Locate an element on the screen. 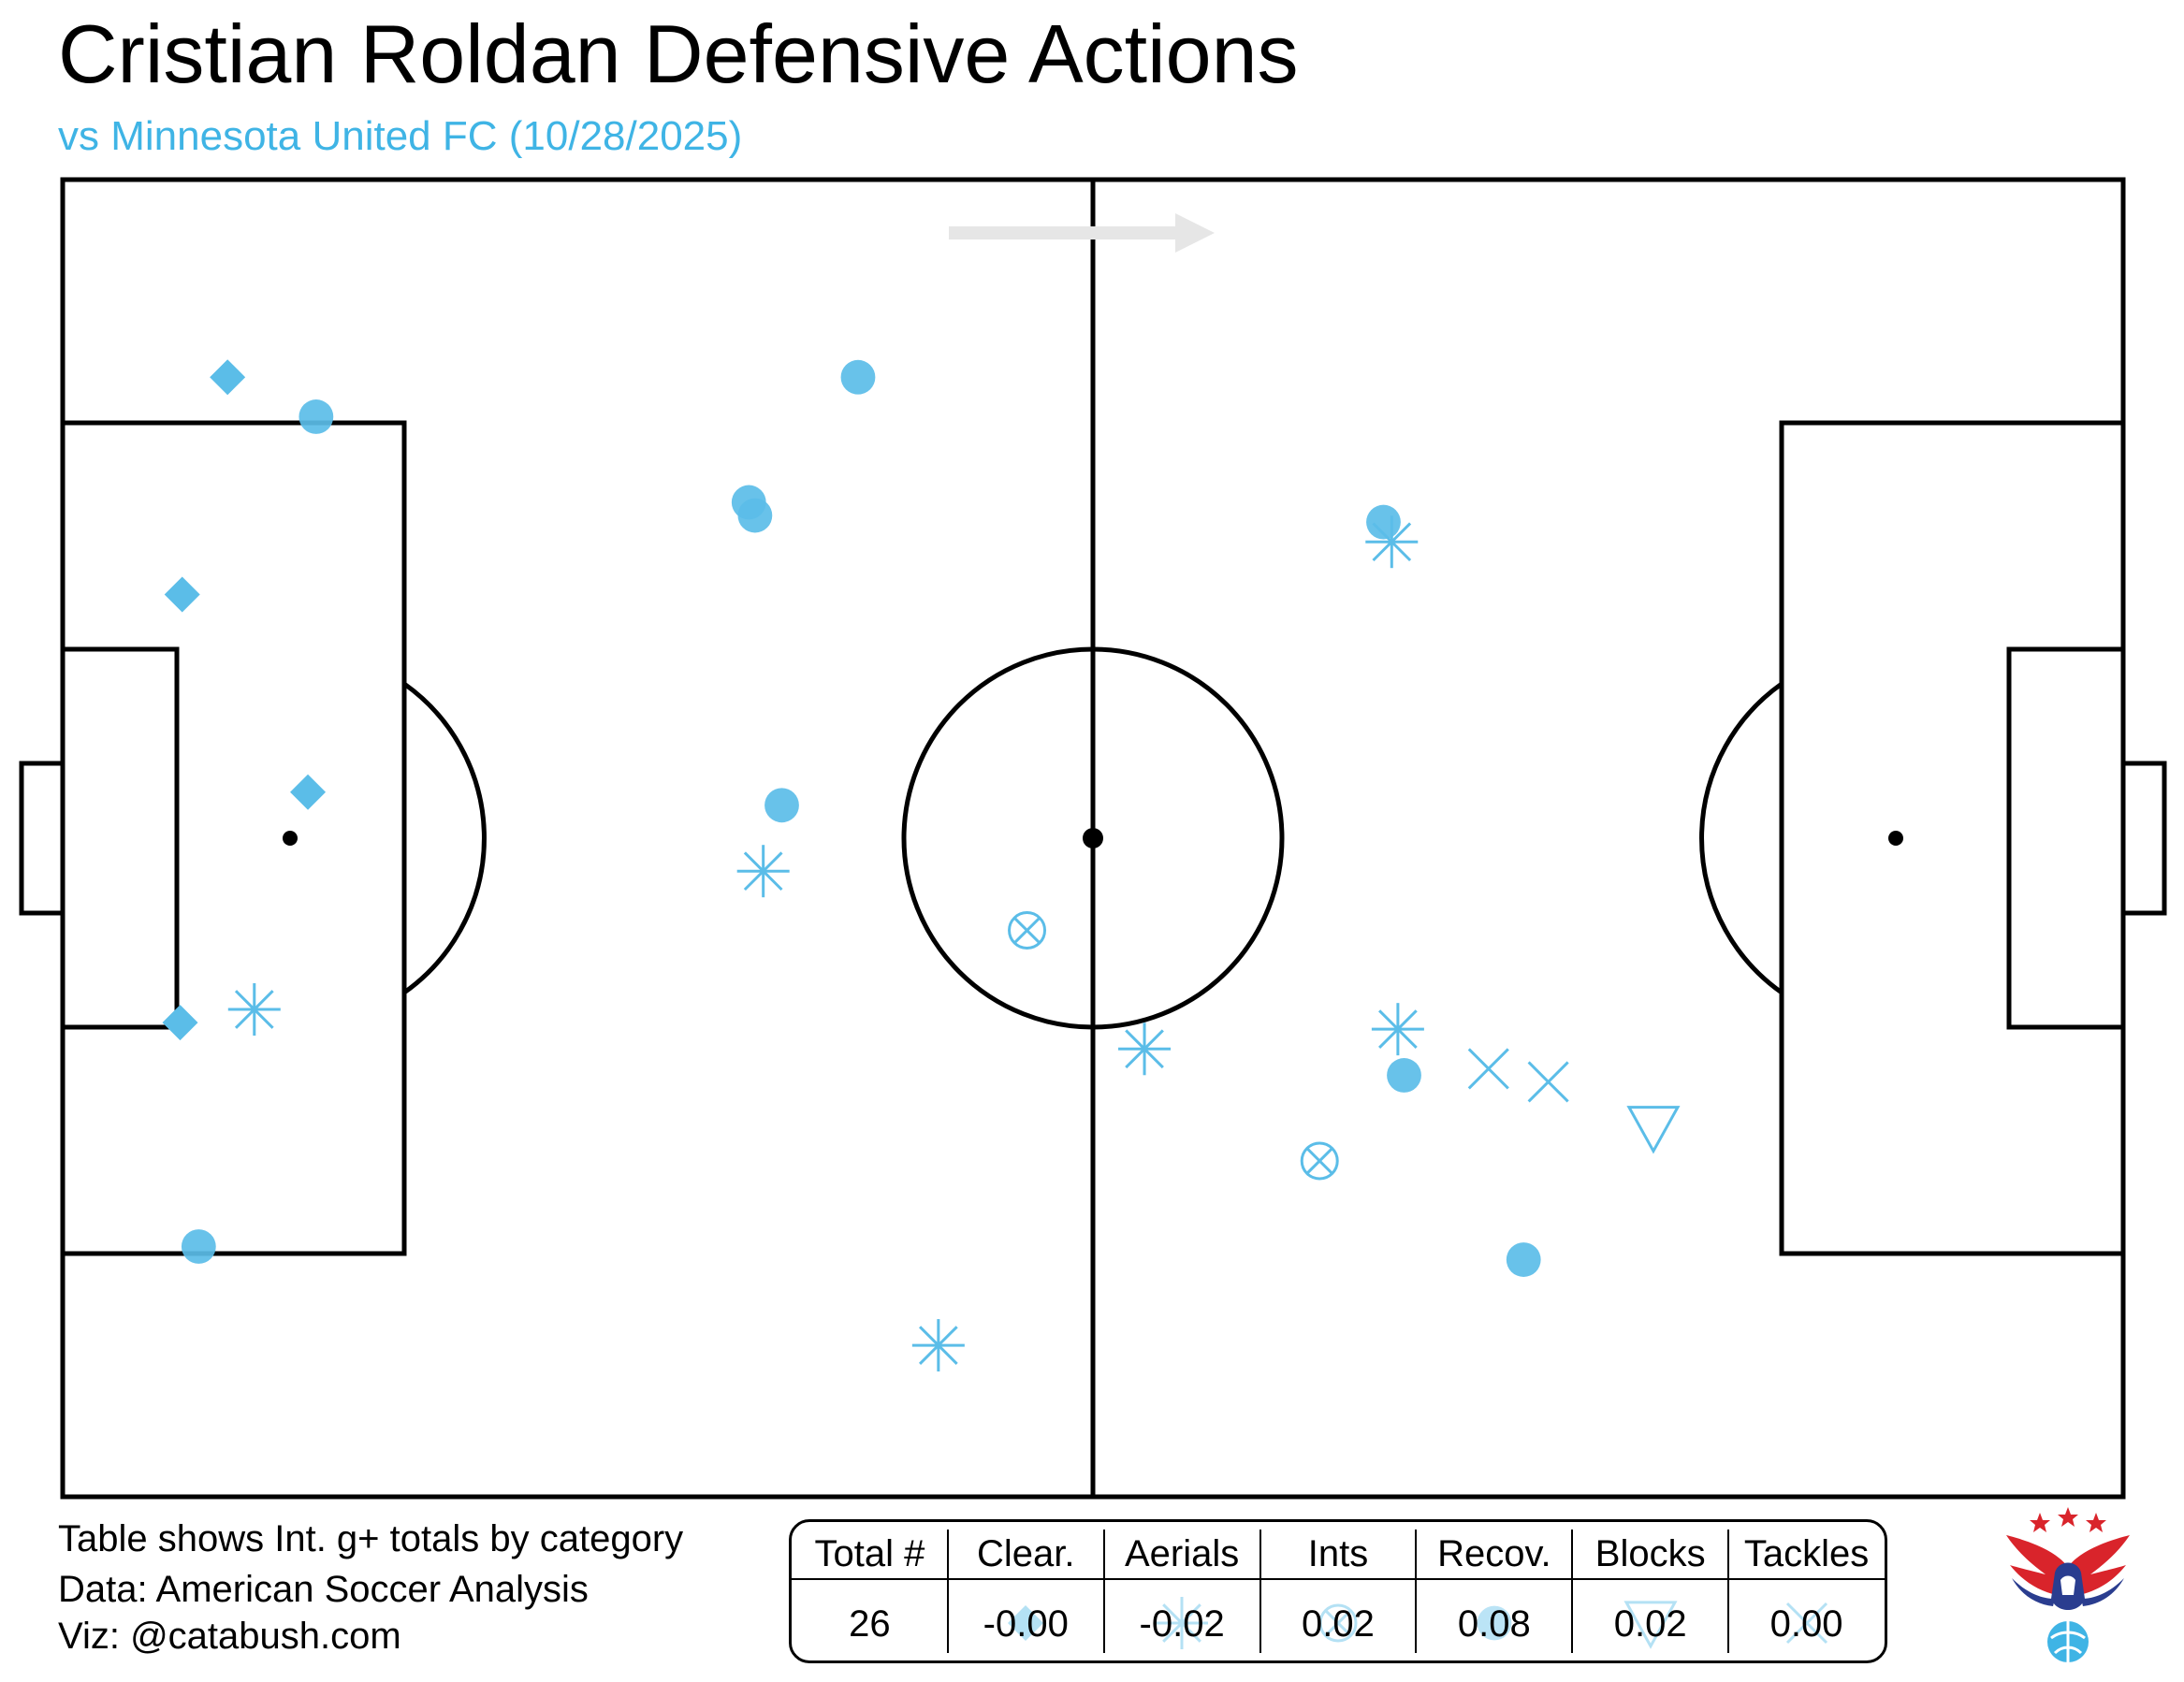  table-header-cell: Blocks is located at coordinates (1650, 1553).